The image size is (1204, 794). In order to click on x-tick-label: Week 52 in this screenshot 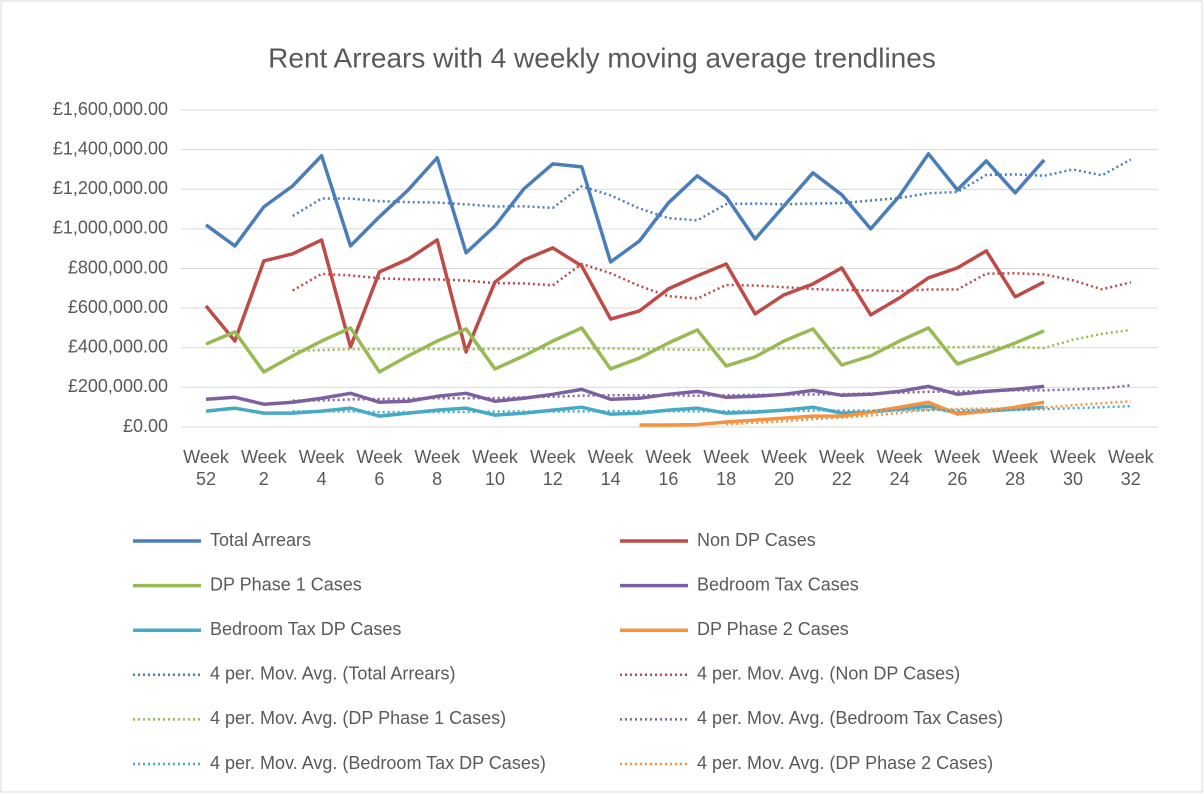, I will do `click(206, 468)`.